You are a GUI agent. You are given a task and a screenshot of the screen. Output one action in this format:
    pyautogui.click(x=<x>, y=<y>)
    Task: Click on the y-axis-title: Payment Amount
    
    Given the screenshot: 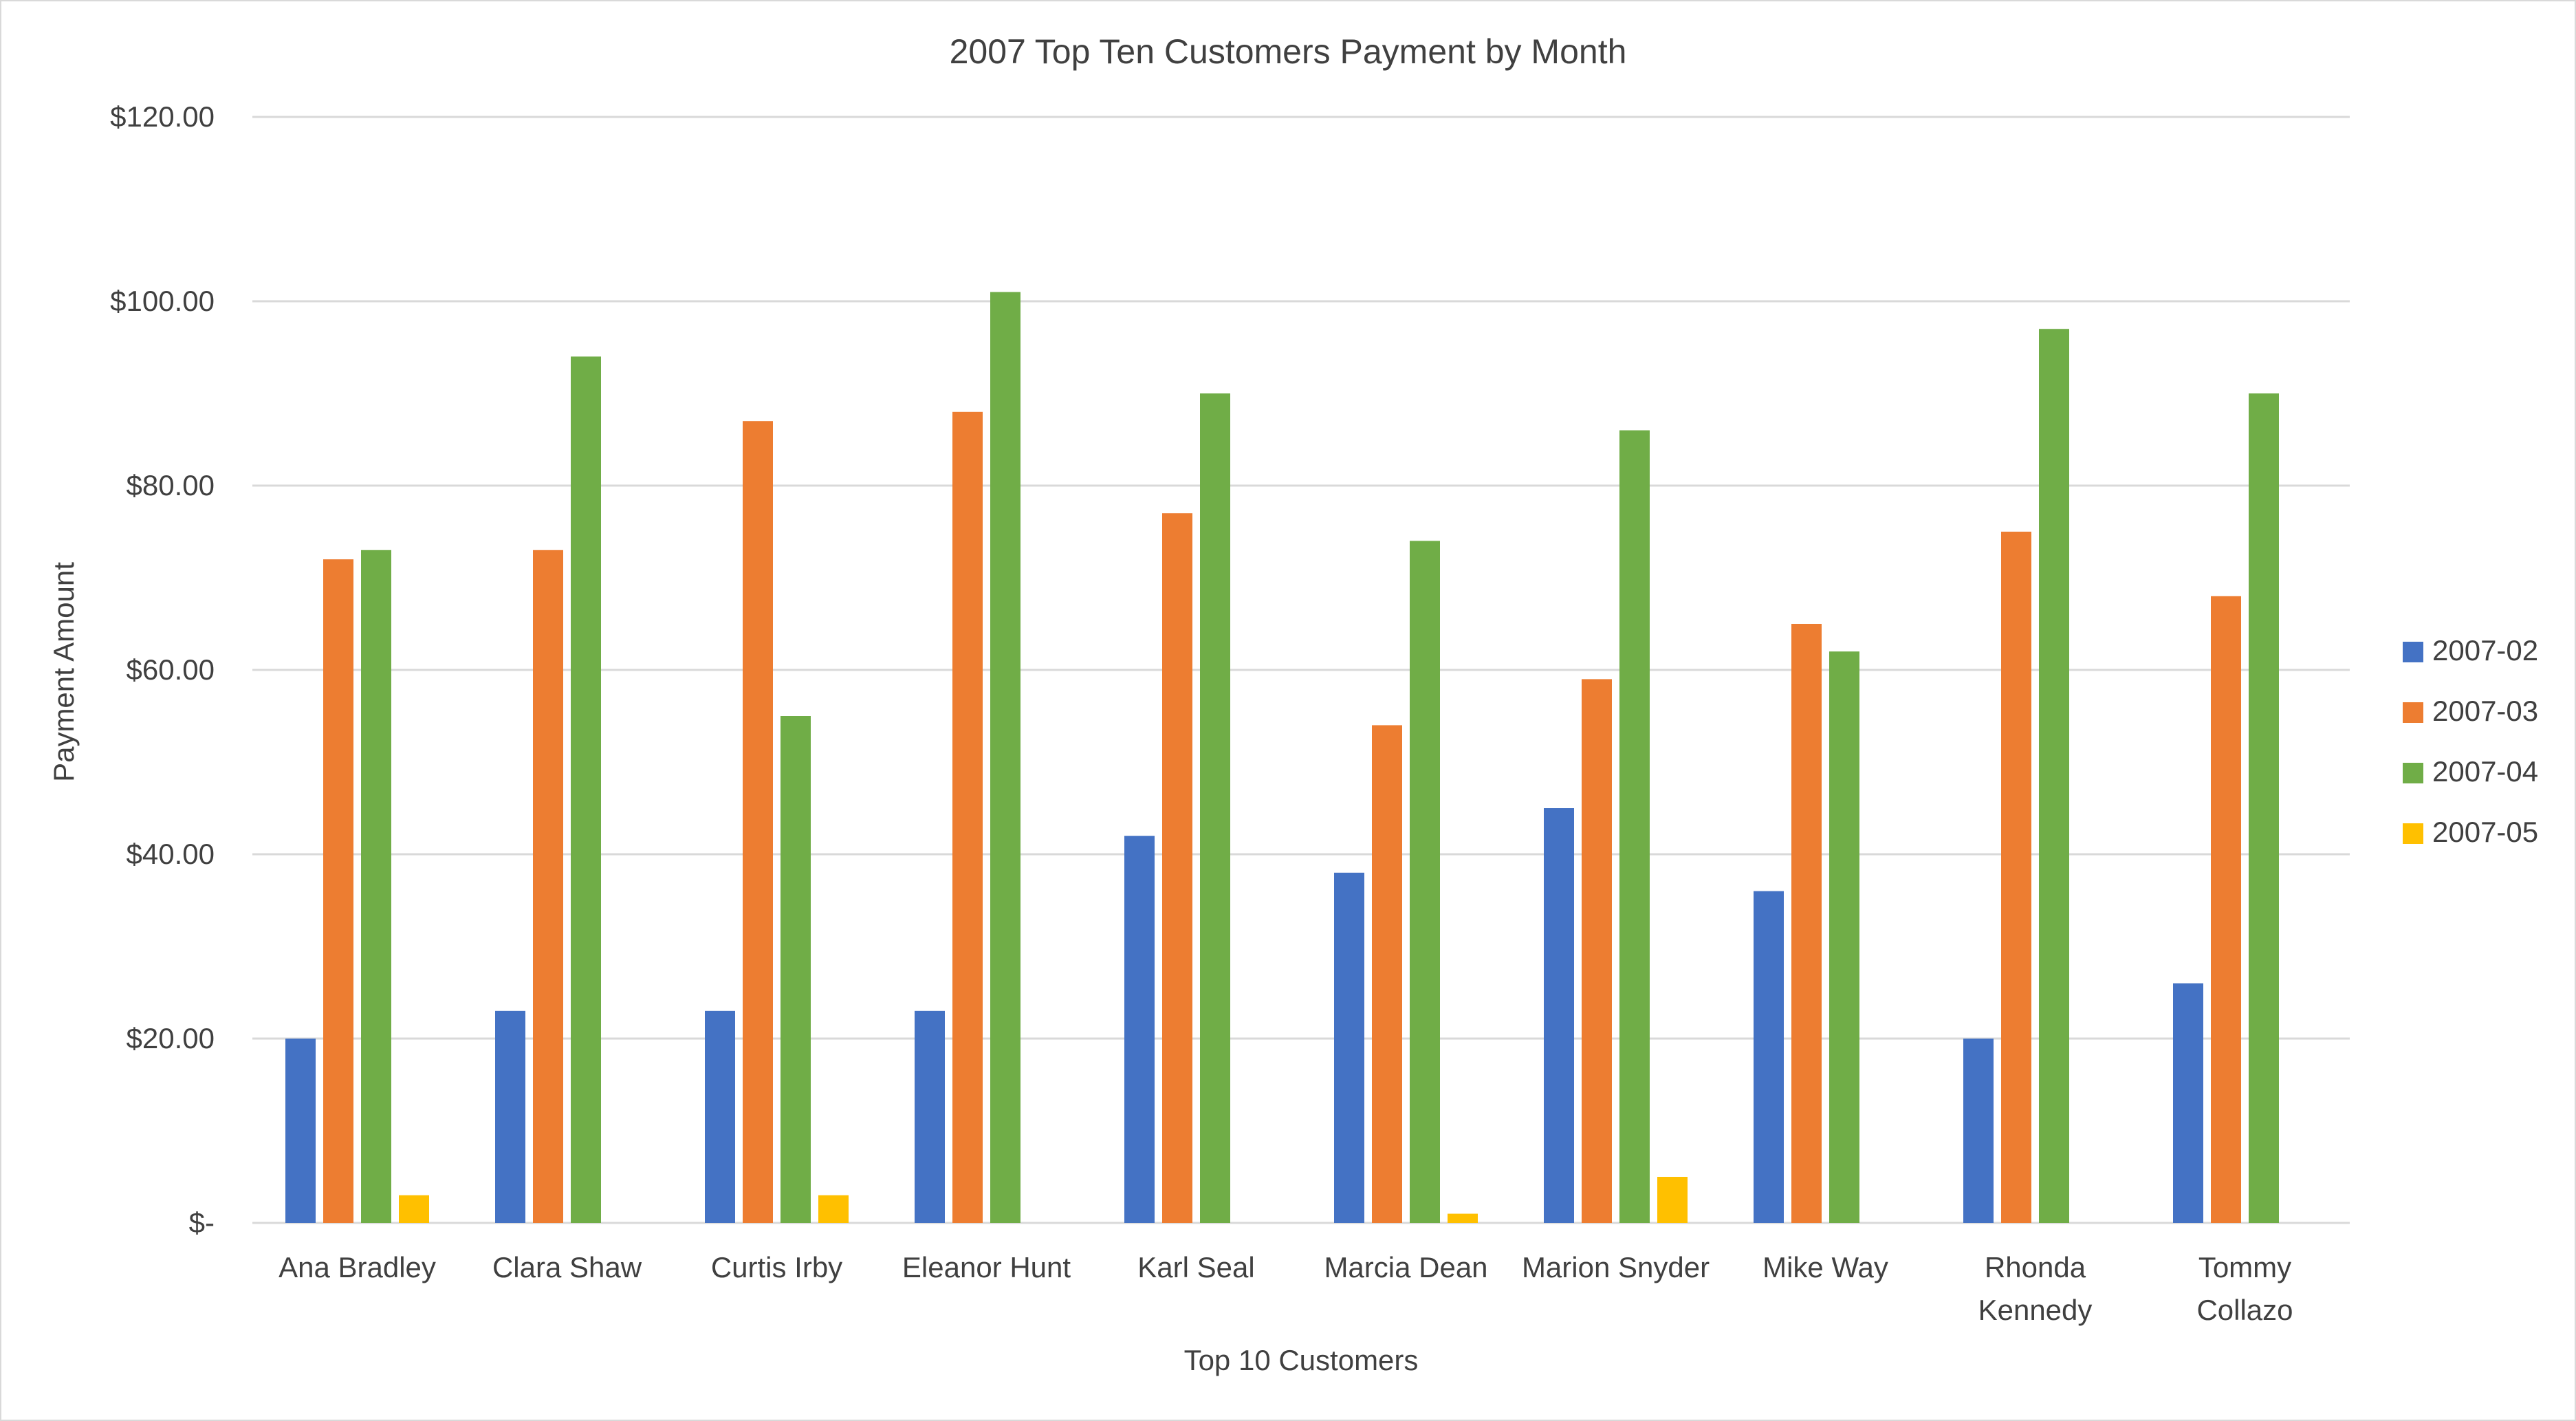 What is the action you would take?
    pyautogui.click(x=63, y=672)
    